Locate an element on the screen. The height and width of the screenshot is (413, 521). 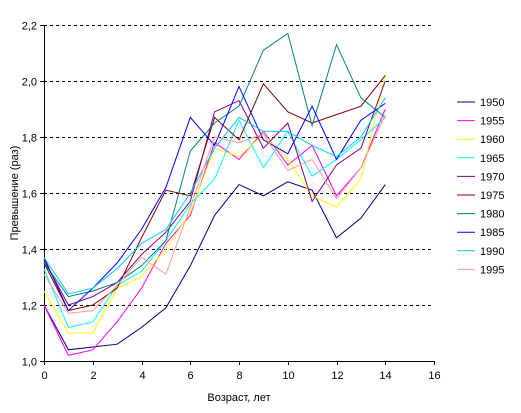
y-tick-label: 1,2 is located at coordinates (29, 307).